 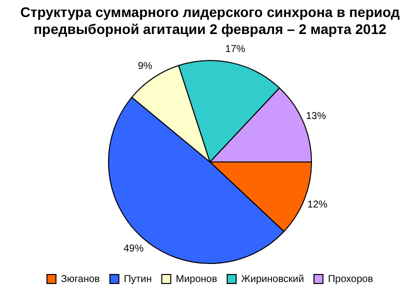 What do you see at coordinates (210, 21) in the screenshot?
I see `chart-title: Структура суммарного лидерского синхрона в период предвыборной агитации 2 февраля – 2 марта 2012` at bounding box center [210, 21].